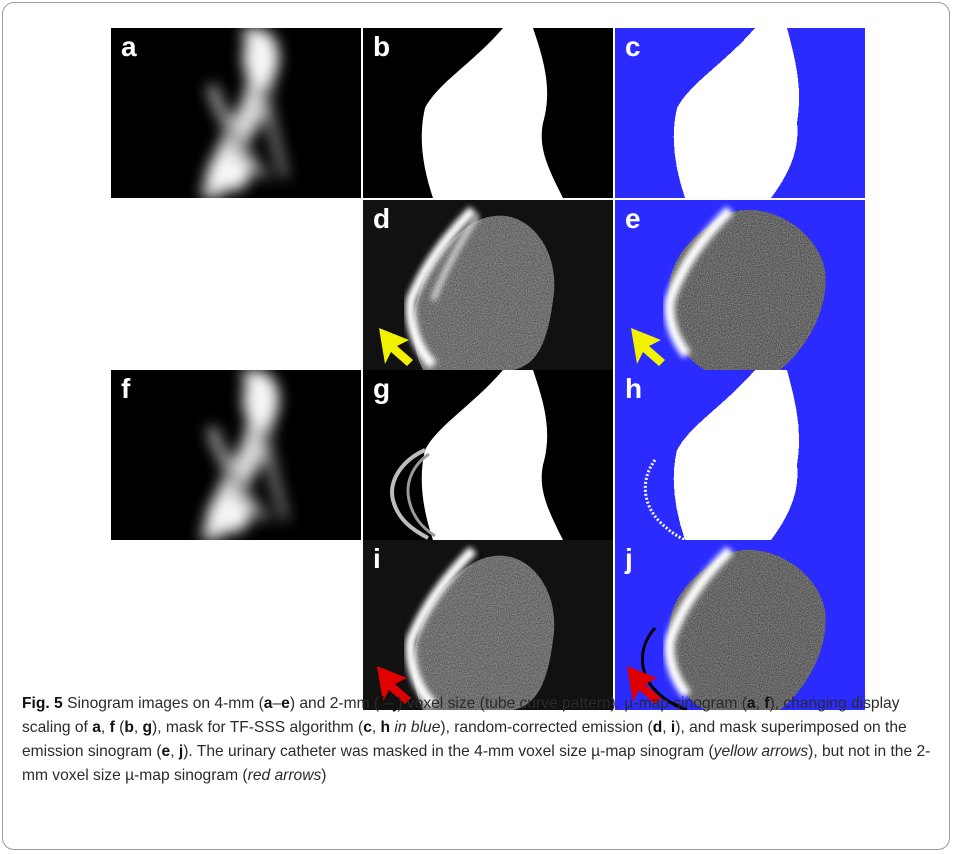  I want to click on panel-label: f, so click(126, 388).